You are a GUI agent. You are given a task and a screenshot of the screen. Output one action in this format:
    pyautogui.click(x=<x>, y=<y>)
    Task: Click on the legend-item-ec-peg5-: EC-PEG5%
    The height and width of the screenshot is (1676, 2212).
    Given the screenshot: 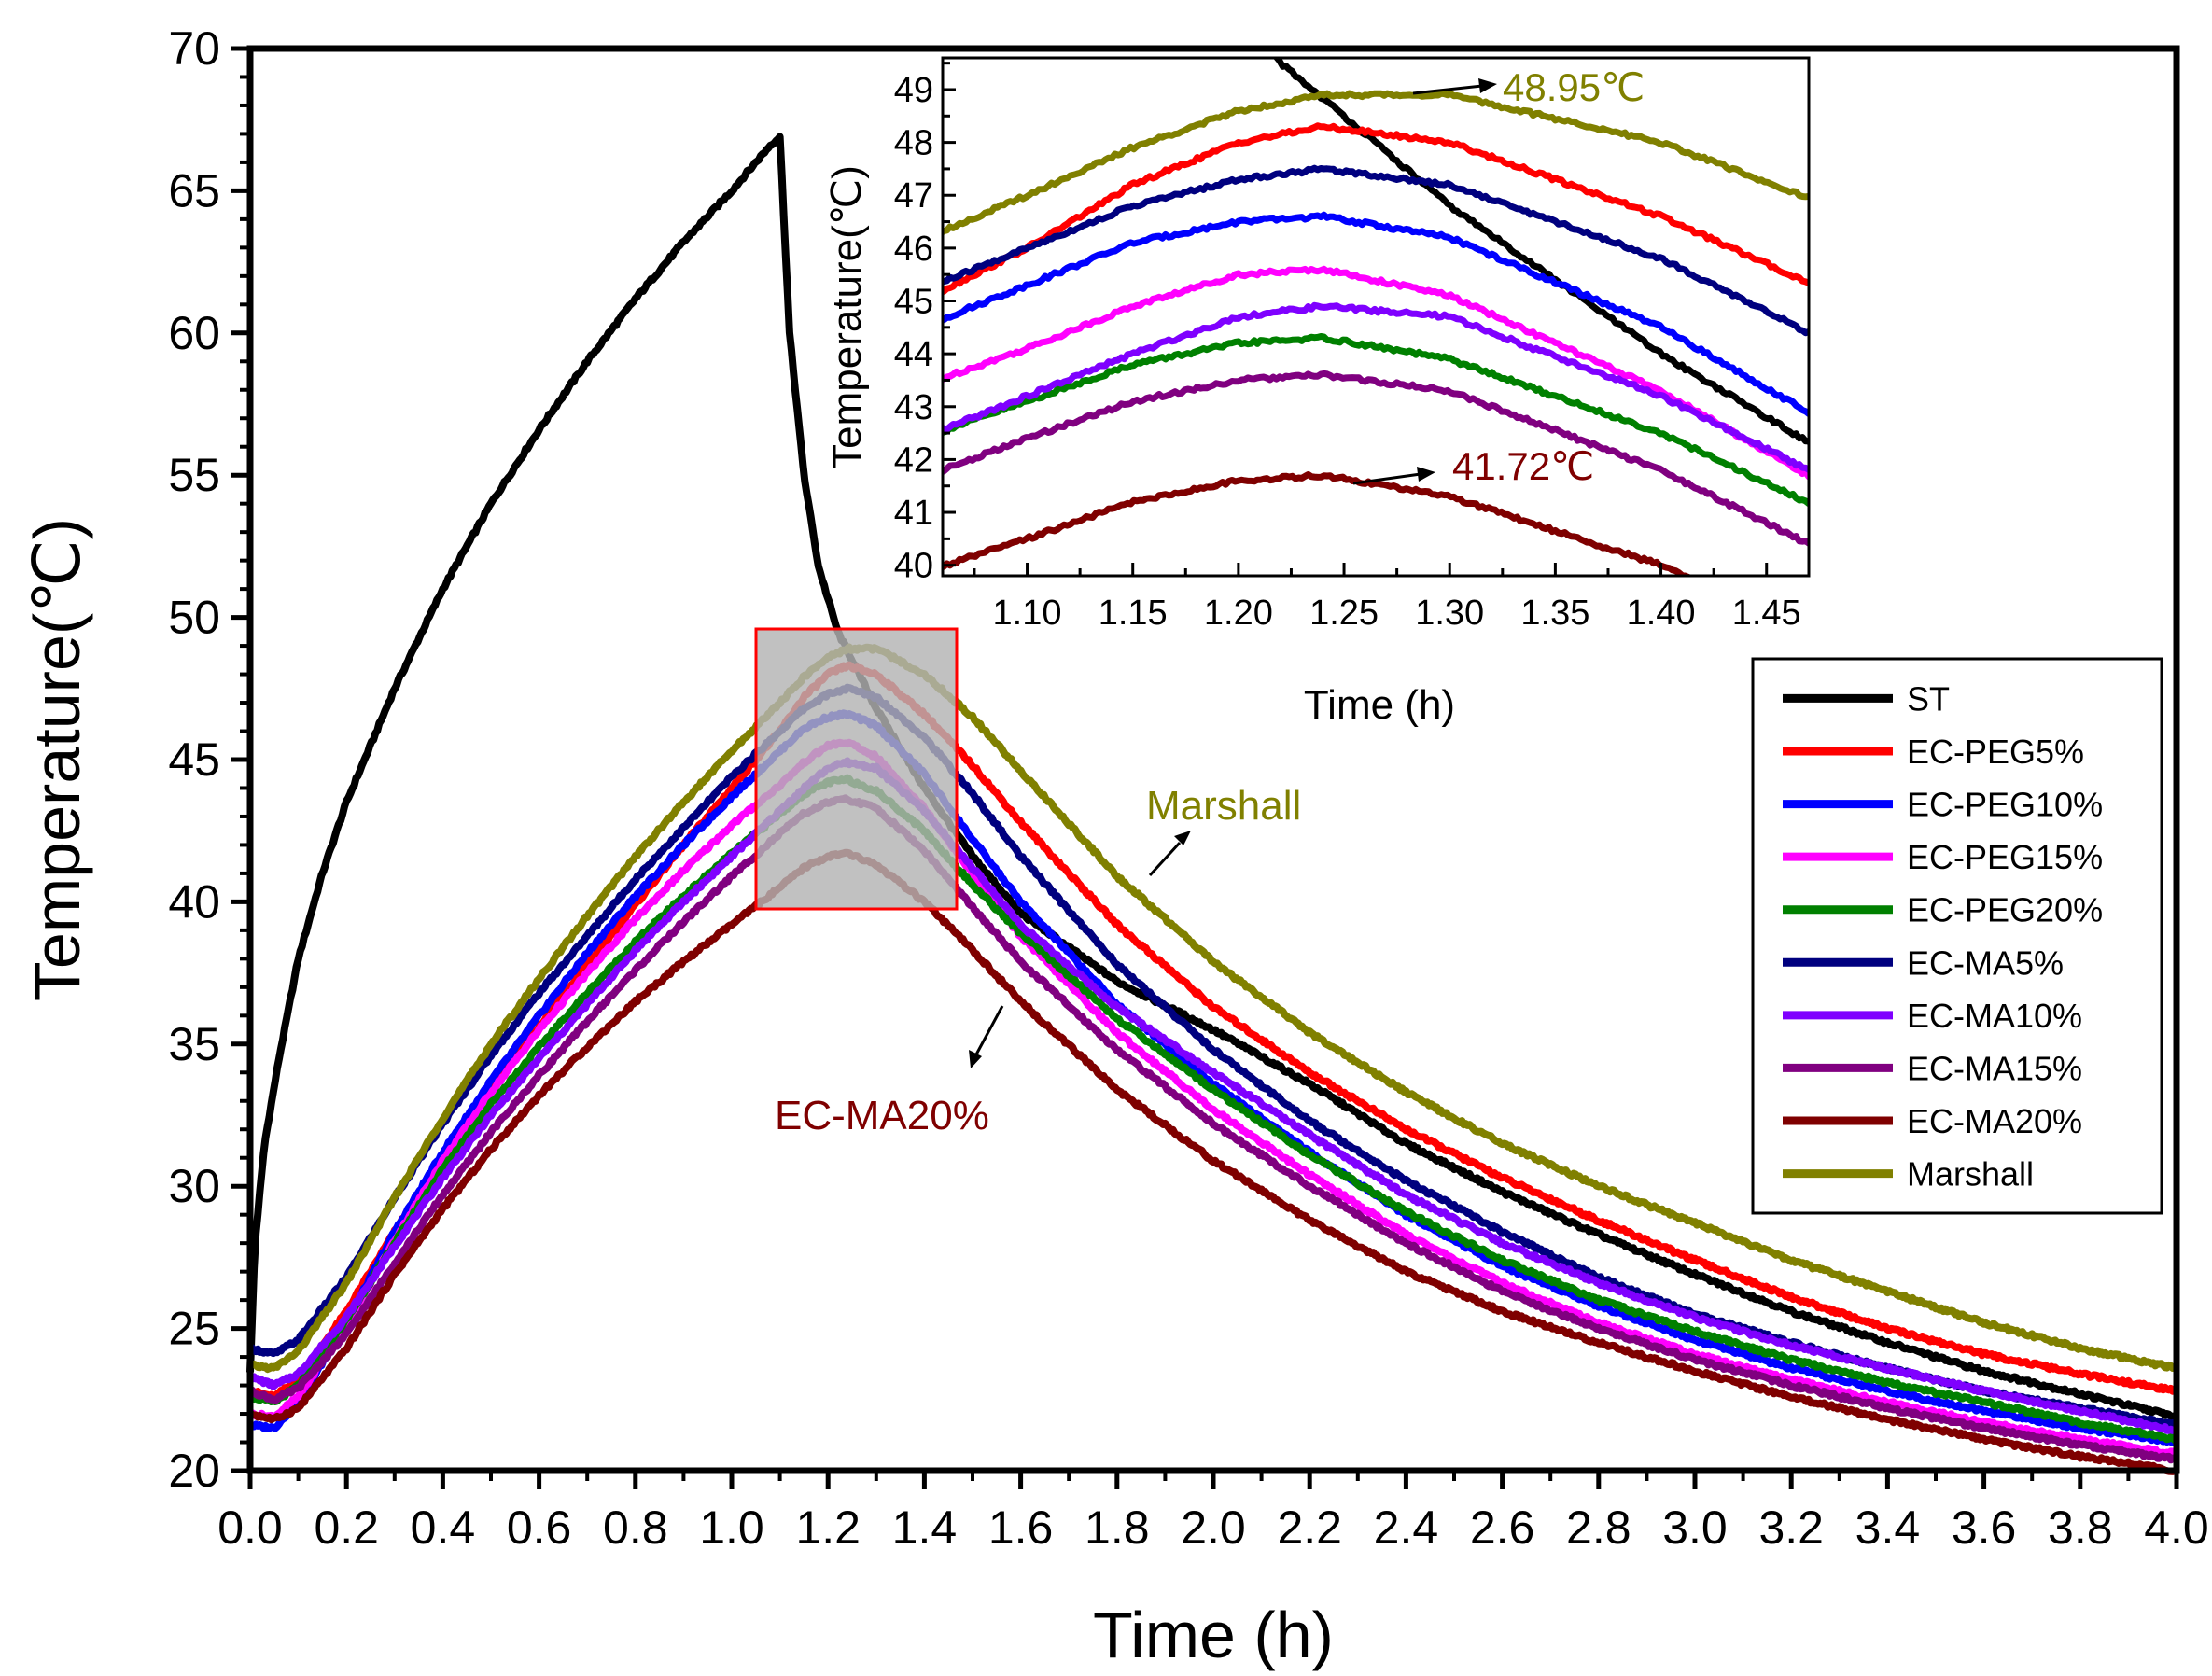 What is the action you would take?
    pyautogui.click(x=1933, y=752)
    